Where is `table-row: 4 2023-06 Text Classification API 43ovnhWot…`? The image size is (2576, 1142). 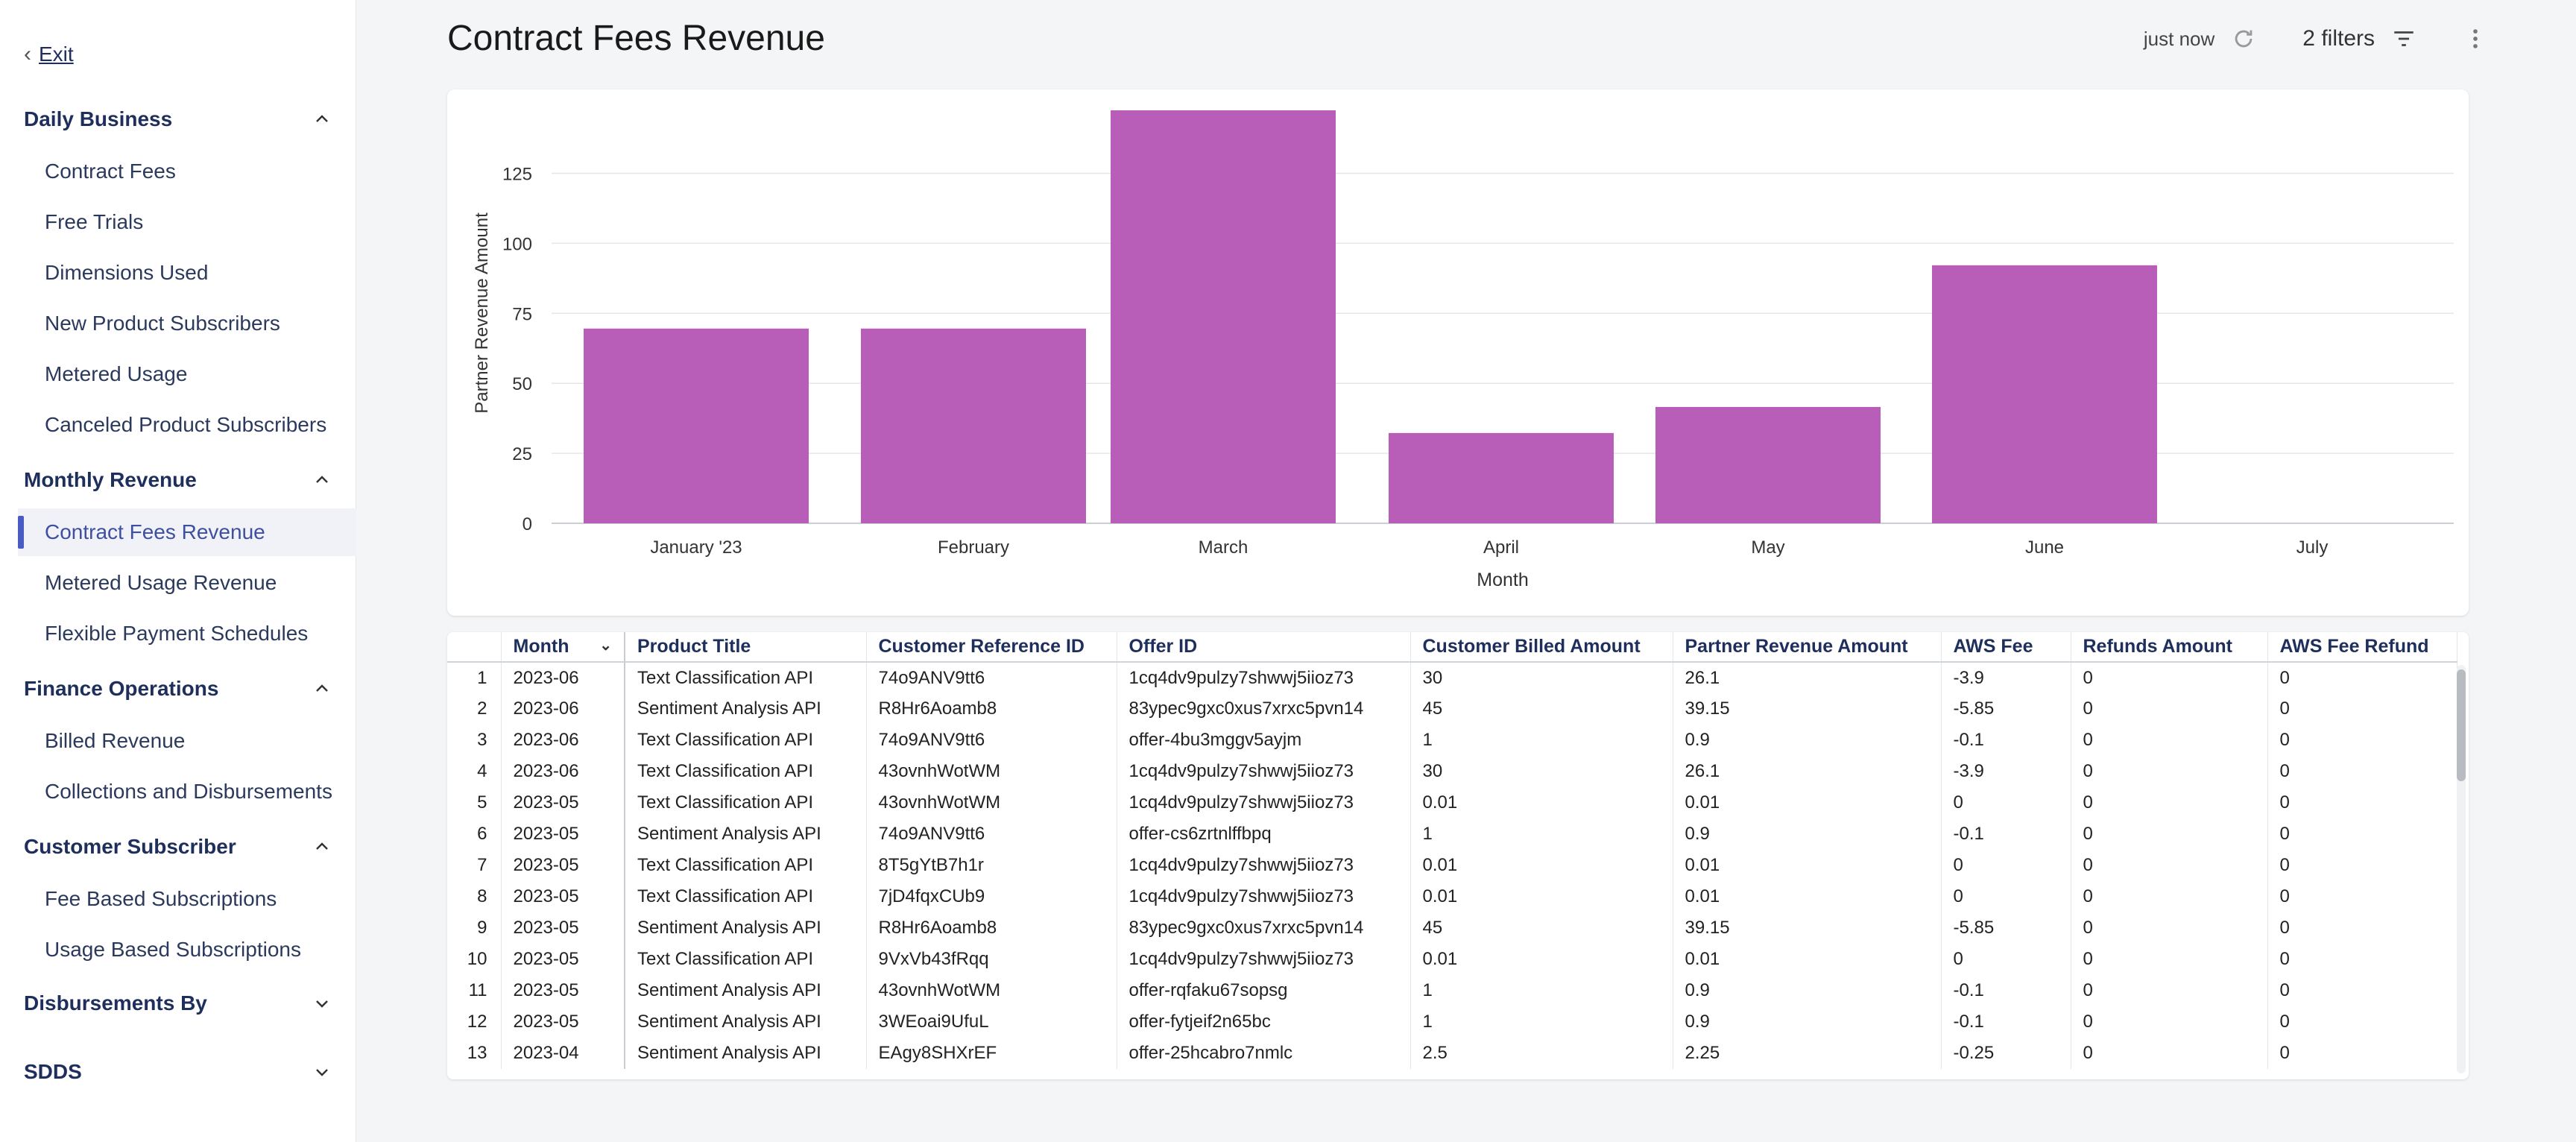
table-row: 4 2023-06 Text Classification API 43ovnhWot… is located at coordinates (1452, 771).